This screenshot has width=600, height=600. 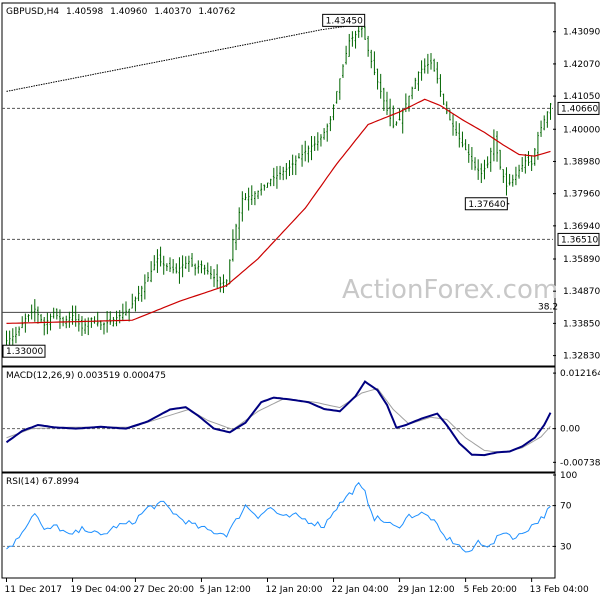 What do you see at coordinates (581, 292) in the screenshot?
I see `price-y-tick-label: 1.34870` at bounding box center [581, 292].